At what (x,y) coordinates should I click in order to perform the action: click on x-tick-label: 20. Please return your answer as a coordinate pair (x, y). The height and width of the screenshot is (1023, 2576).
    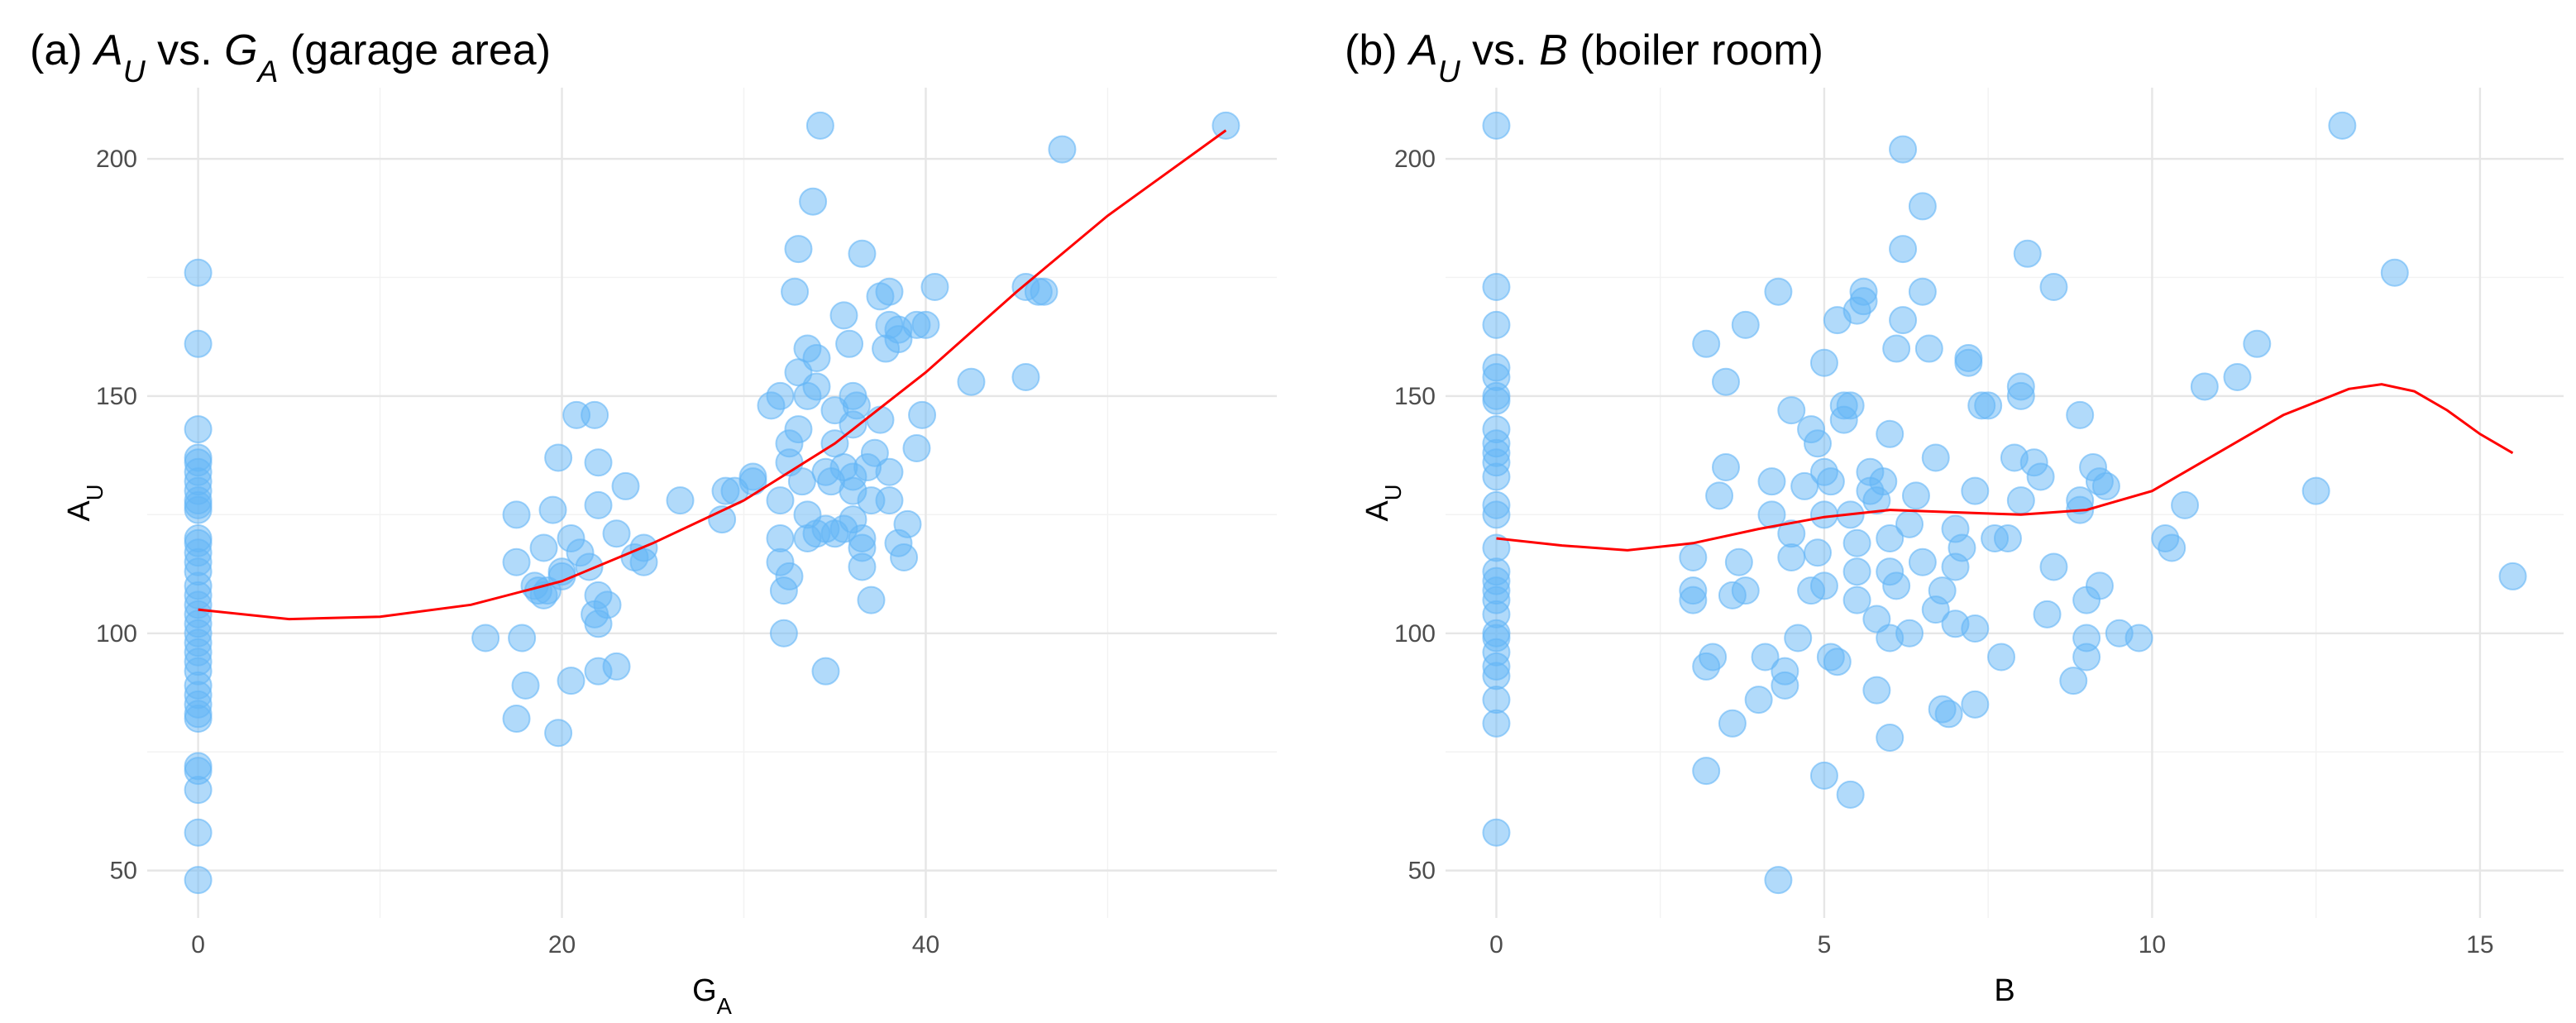
    Looking at the image, I should click on (562, 944).